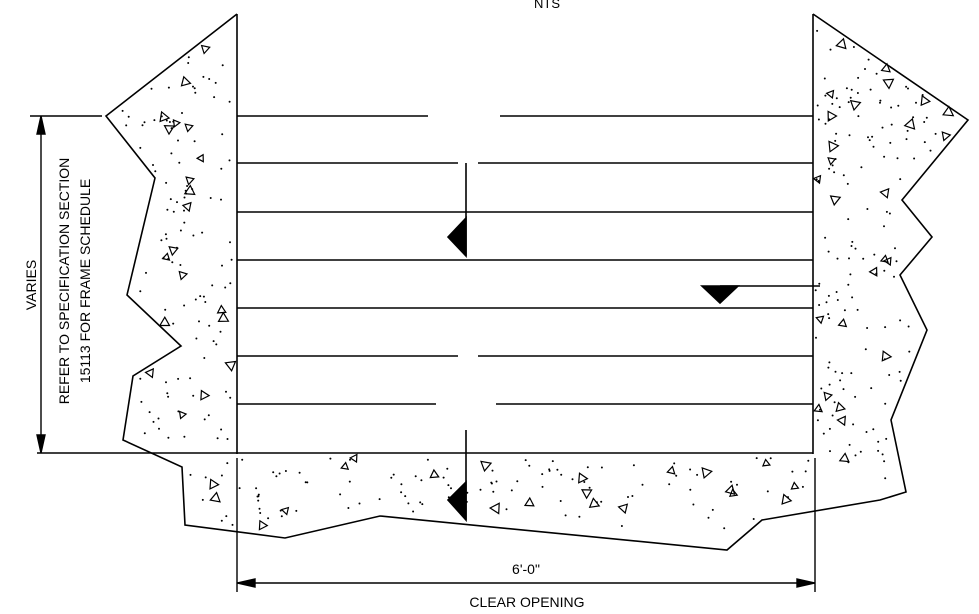 Image resolution: width=979 pixels, height=614 pixels. I want to click on elevation-marker-icon, so click(720, 295).